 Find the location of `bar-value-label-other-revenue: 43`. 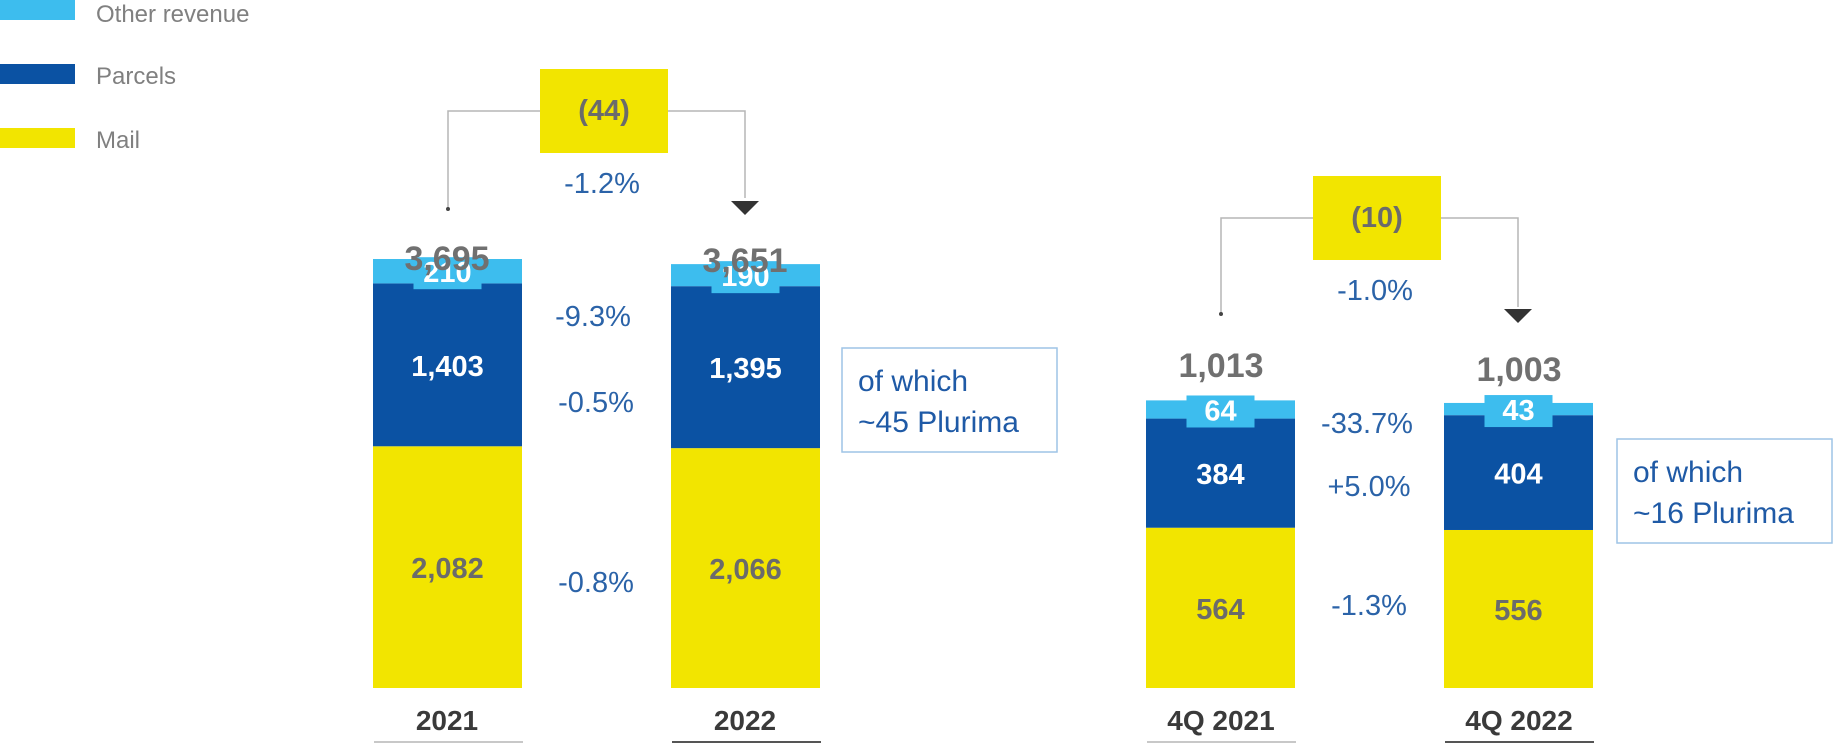

bar-value-label-other-revenue: 43 is located at coordinates (1518, 411).